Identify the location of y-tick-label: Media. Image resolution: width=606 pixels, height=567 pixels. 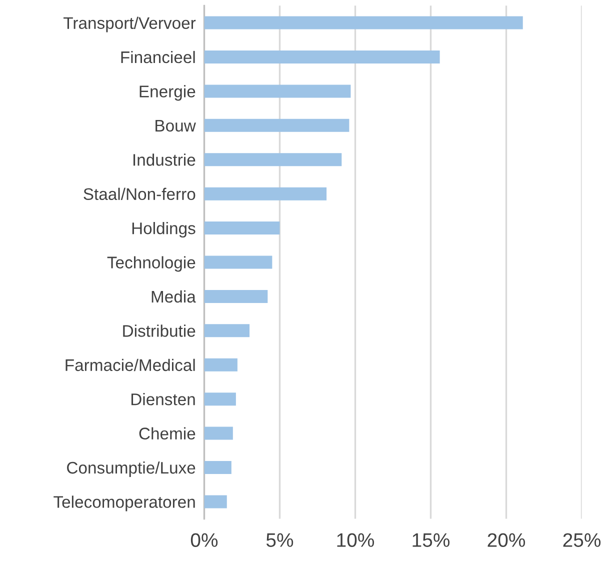
(174, 296).